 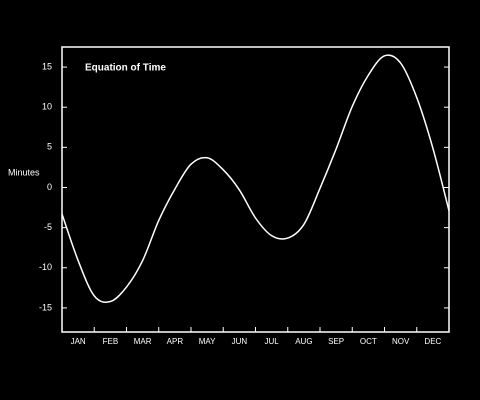 What do you see at coordinates (45, 267) in the screenshot?
I see `y-tick-label: -10` at bounding box center [45, 267].